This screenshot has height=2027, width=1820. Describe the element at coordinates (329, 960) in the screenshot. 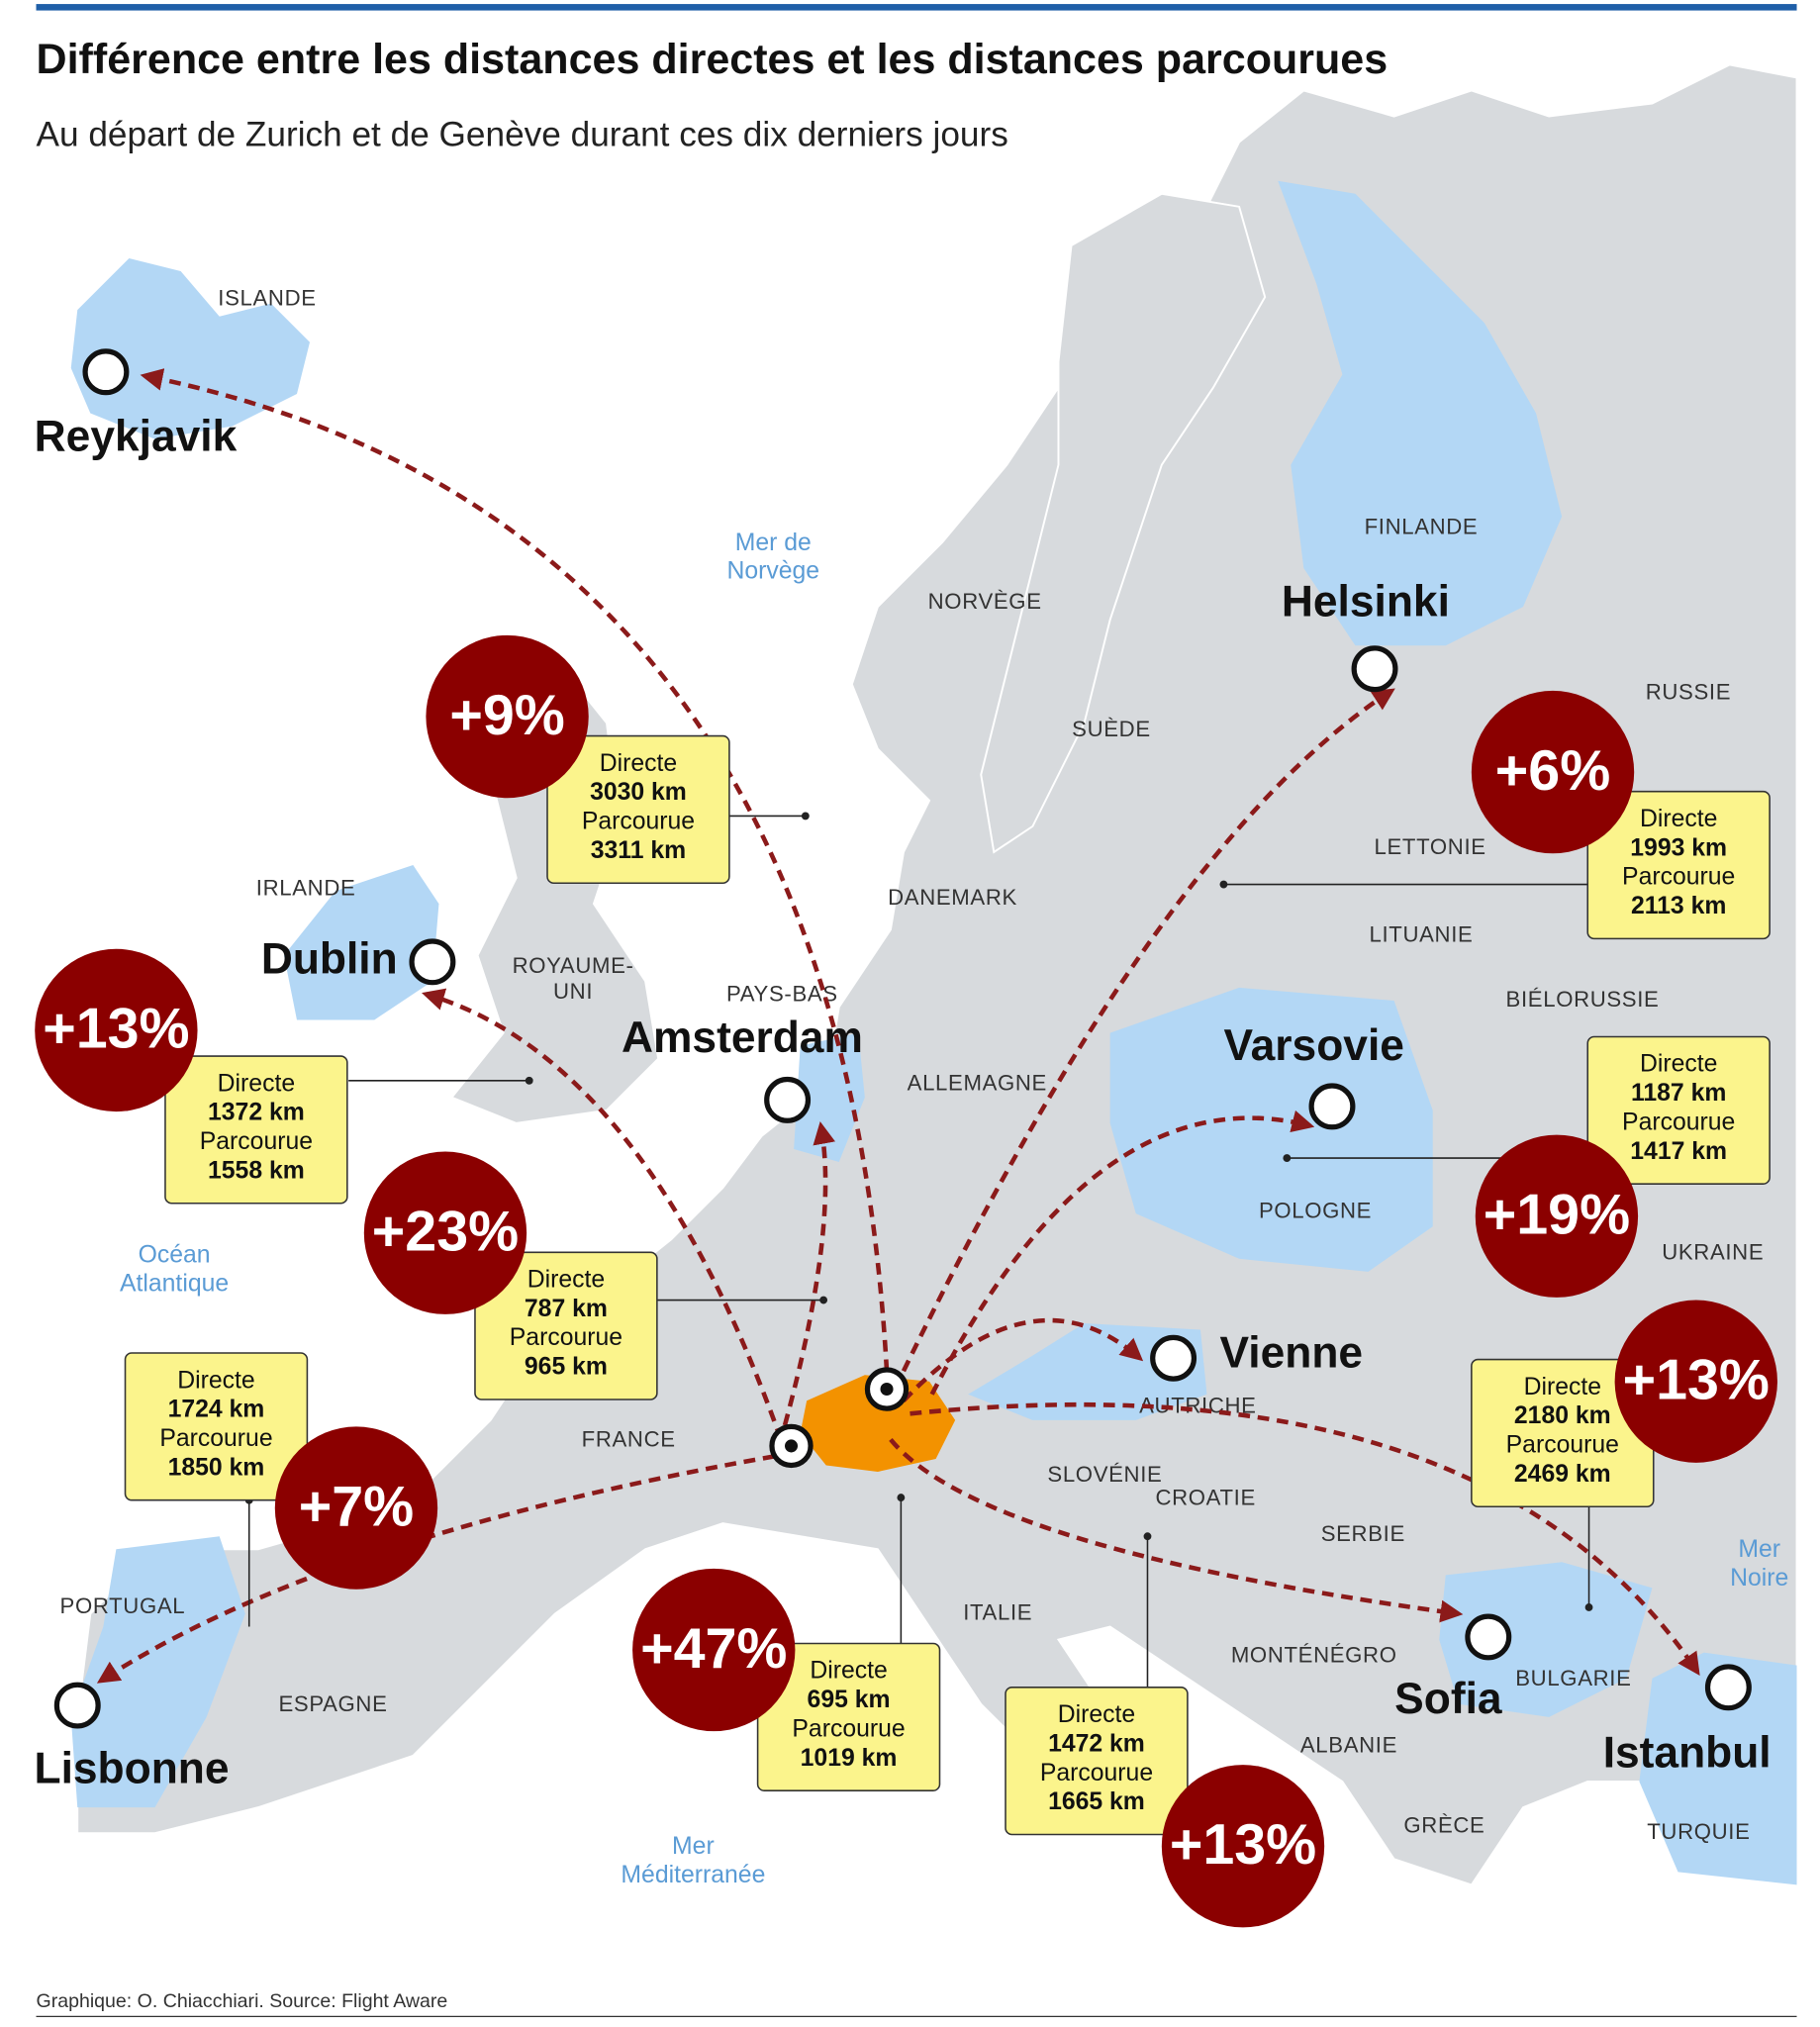

I see `city-label: Dublin` at that location.